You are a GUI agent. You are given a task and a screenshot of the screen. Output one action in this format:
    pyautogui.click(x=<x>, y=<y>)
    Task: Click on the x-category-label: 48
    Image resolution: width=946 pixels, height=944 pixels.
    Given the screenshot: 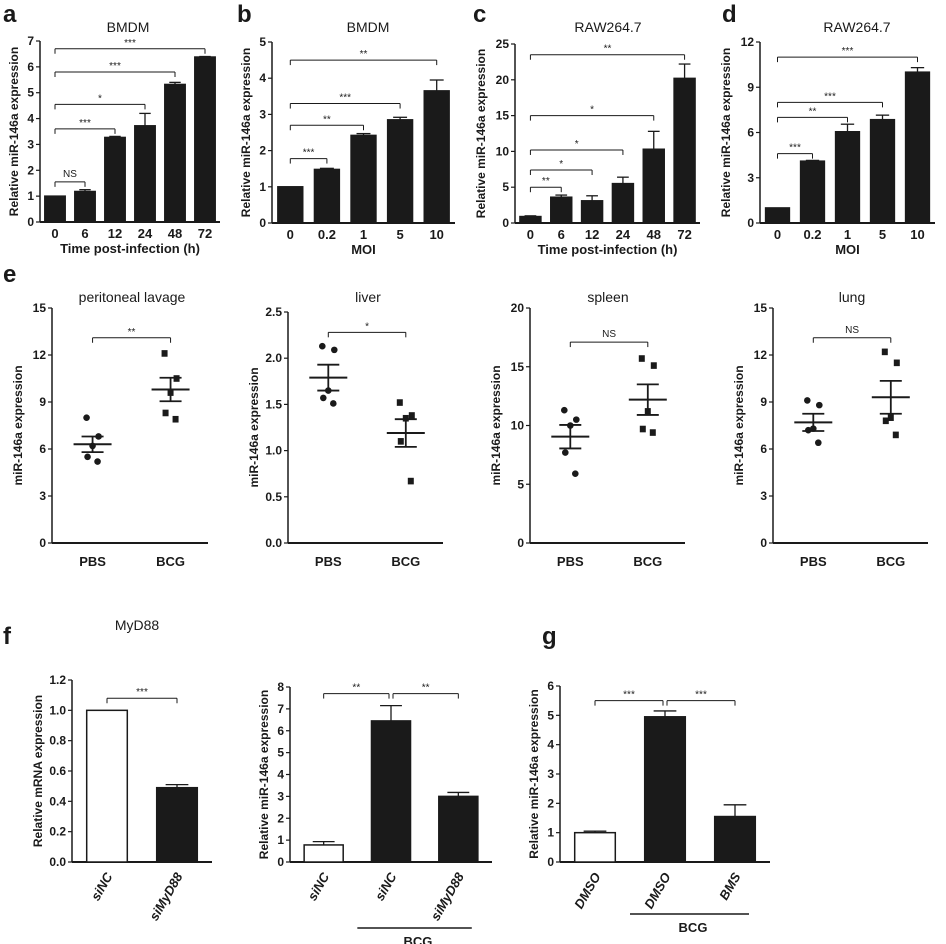 What is the action you would take?
    pyautogui.click(x=654, y=234)
    